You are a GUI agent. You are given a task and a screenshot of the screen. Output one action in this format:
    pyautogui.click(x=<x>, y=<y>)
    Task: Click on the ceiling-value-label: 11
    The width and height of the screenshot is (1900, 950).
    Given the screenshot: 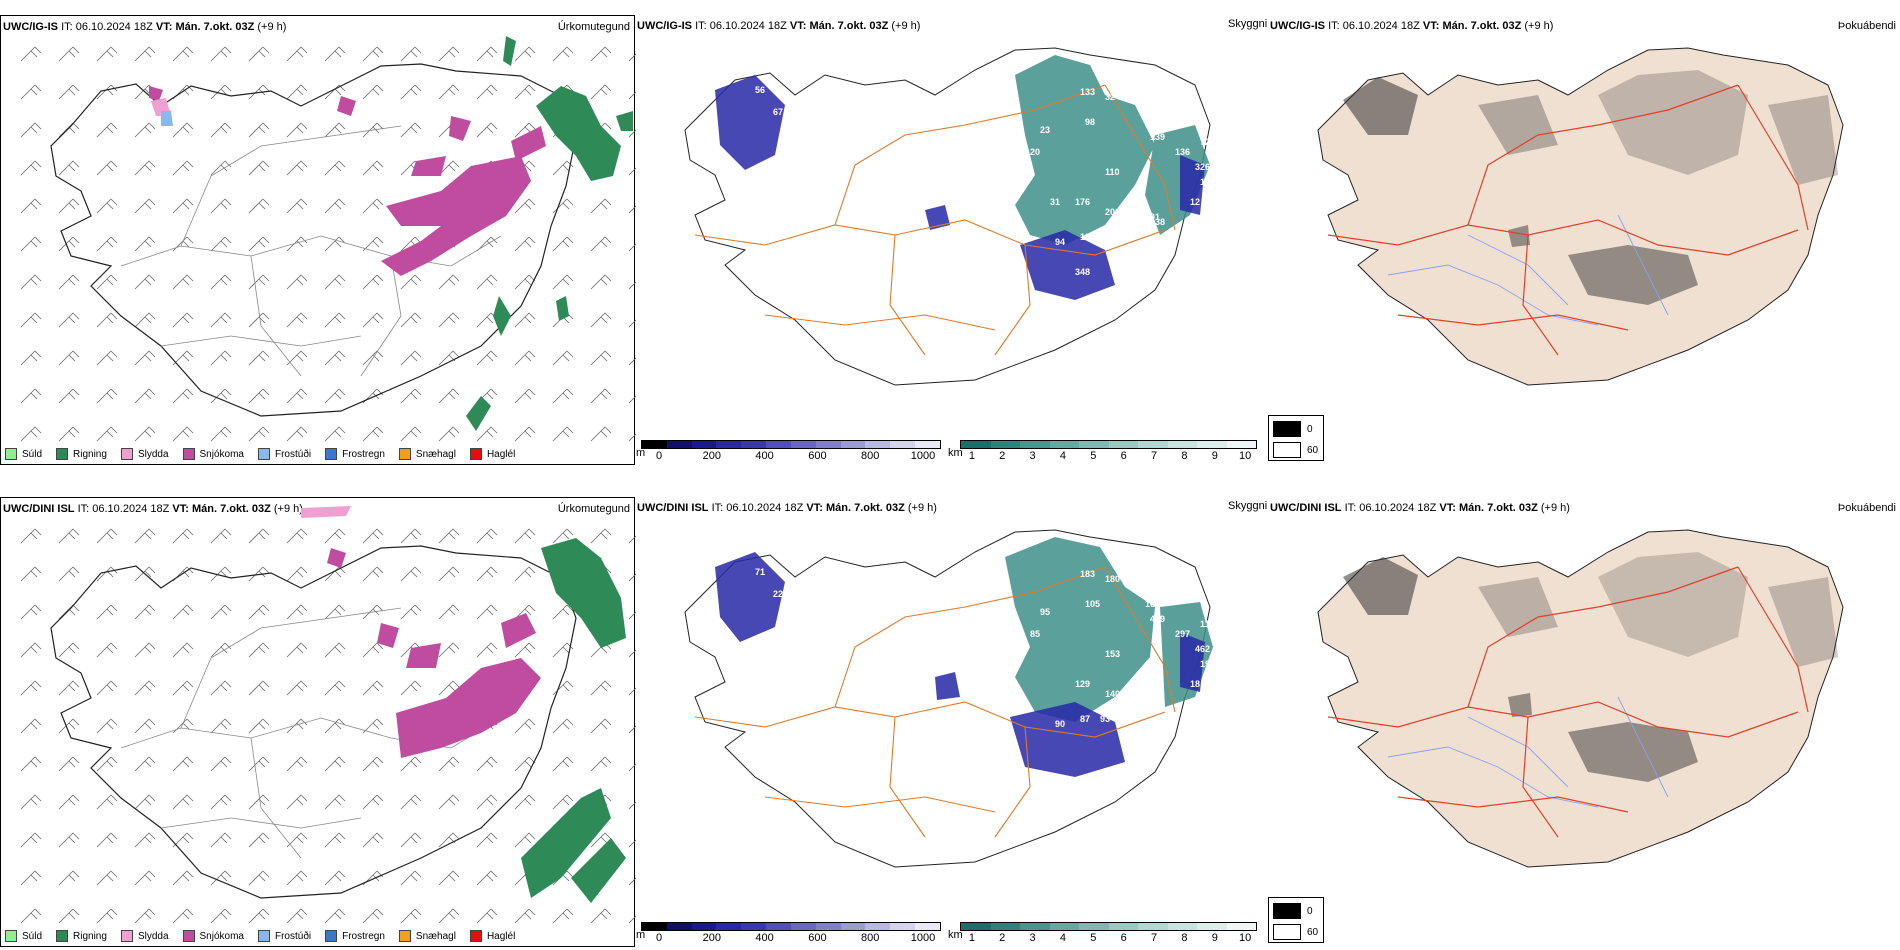 What is the action you would take?
    pyautogui.click(x=1205, y=624)
    